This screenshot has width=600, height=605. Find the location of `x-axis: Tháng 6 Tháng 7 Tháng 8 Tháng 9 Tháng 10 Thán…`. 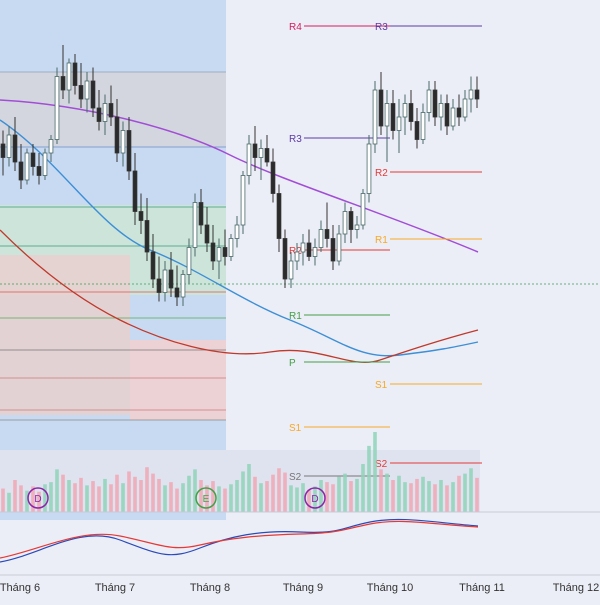

x-axis: Tháng 6 Tháng 7 Tháng 8 Tháng 9 Tháng 10 Thán… is located at coordinates (299, 588).